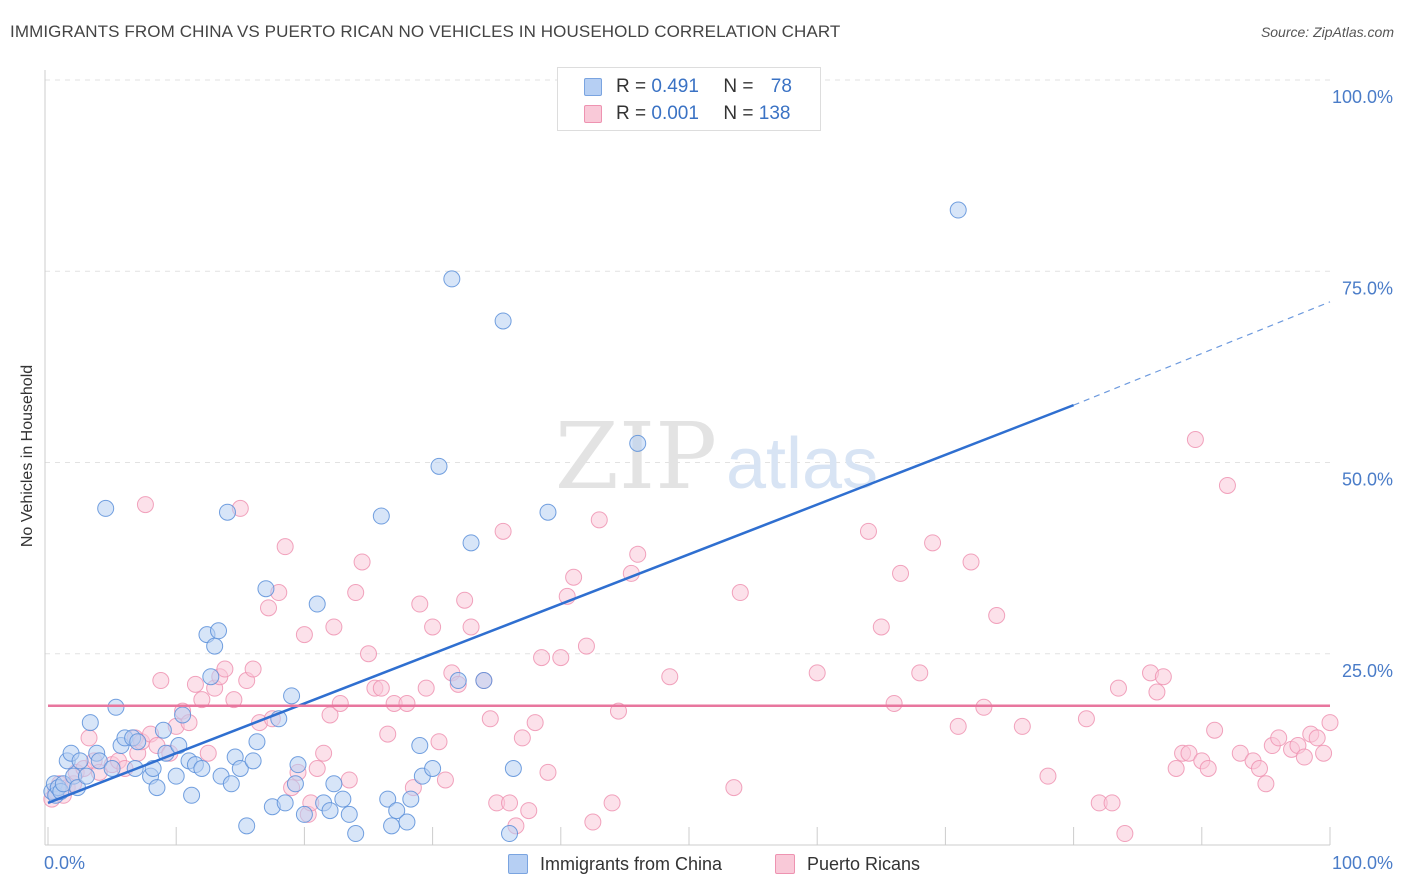  What do you see at coordinates (518, 864) in the screenshot?
I see `china-legend-icon` at bounding box center [518, 864].